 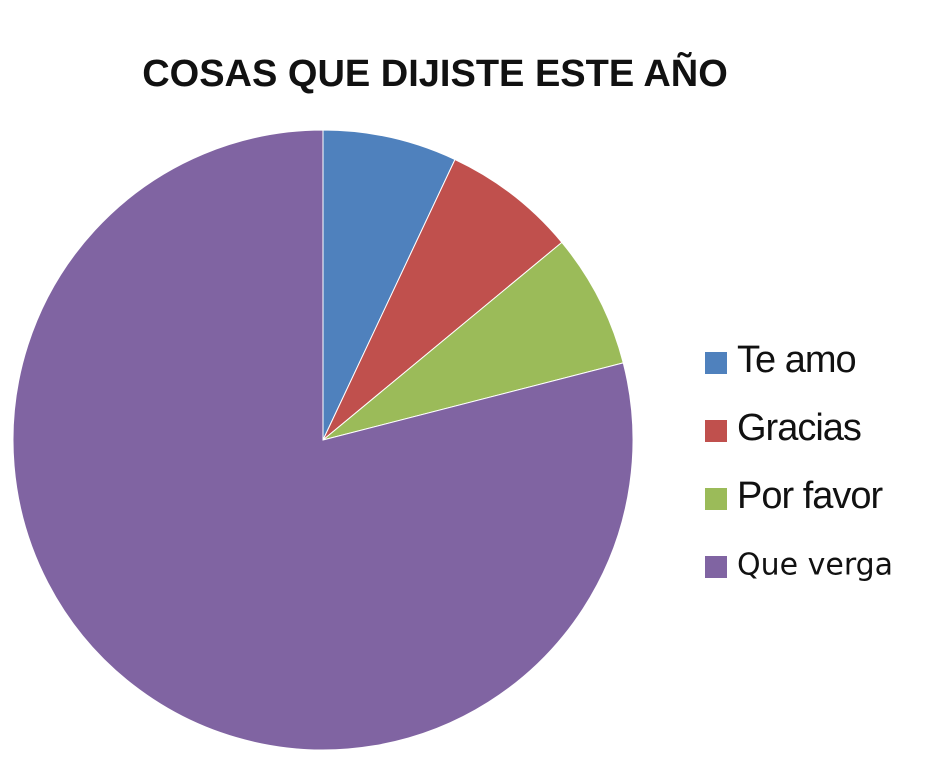 What do you see at coordinates (435, 73) in the screenshot?
I see `chart-title: COSAS QUE DIJISTE ESTE AÑO` at bounding box center [435, 73].